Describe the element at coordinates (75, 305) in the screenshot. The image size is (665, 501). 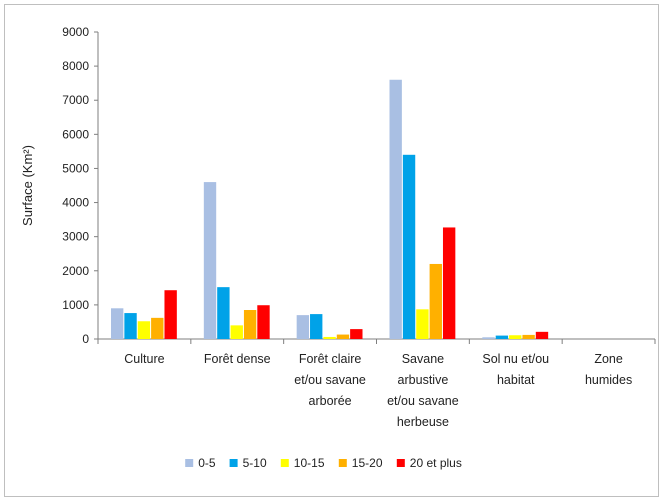
I see `y-tick-label: 1000` at that location.